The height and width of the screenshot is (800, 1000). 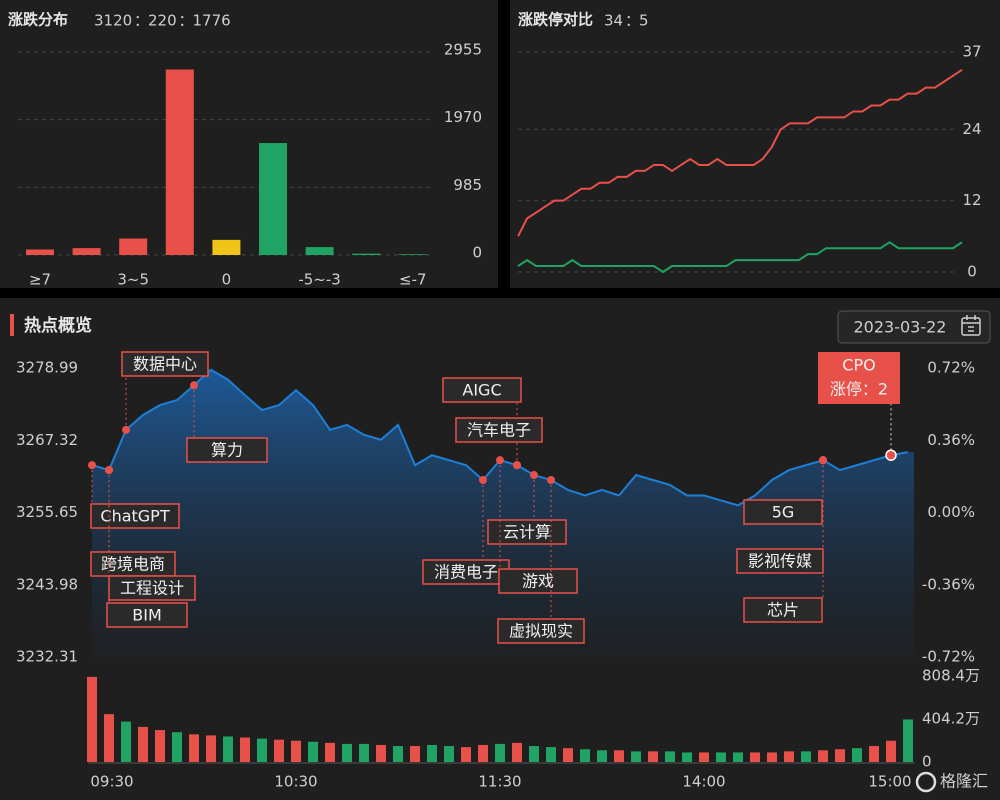 I want to click on y2-tick-label: -0.36%, so click(x=948, y=584).